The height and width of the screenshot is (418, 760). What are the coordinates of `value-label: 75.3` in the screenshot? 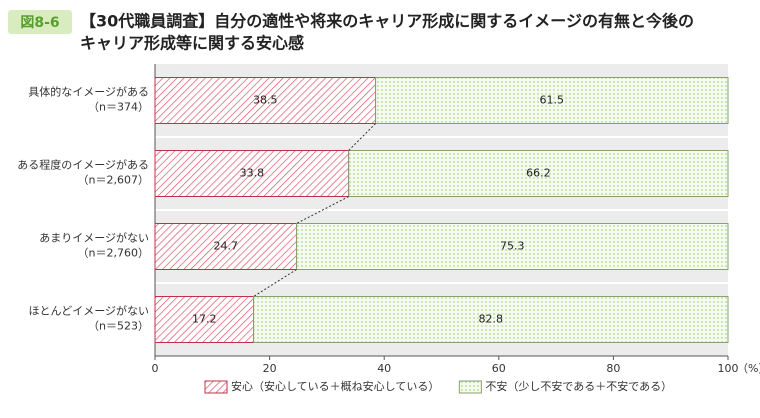 It's located at (512, 246).